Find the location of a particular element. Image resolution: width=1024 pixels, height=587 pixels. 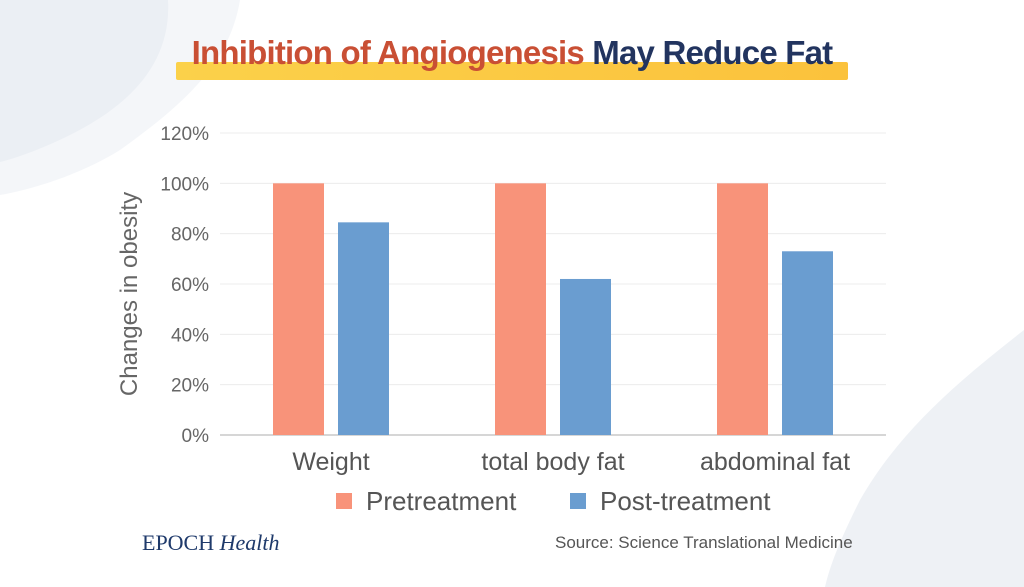

legend-swatch-pretreatment is located at coordinates (344, 501).